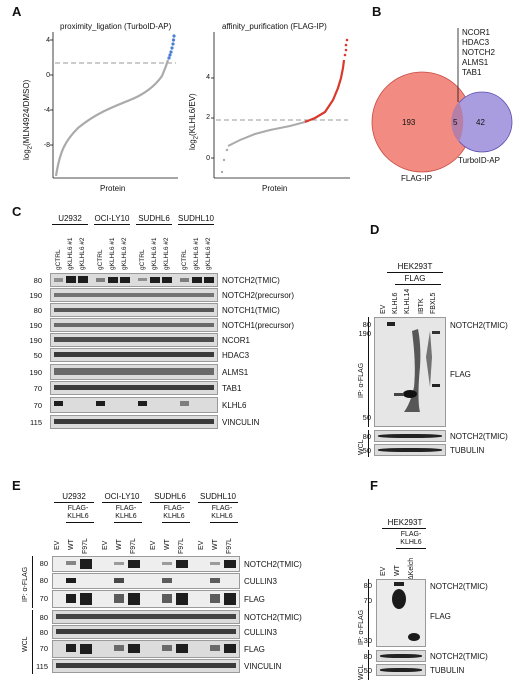 This screenshot has width=520, height=691. I want to click on tick-r4: 4, so click(208, 77).